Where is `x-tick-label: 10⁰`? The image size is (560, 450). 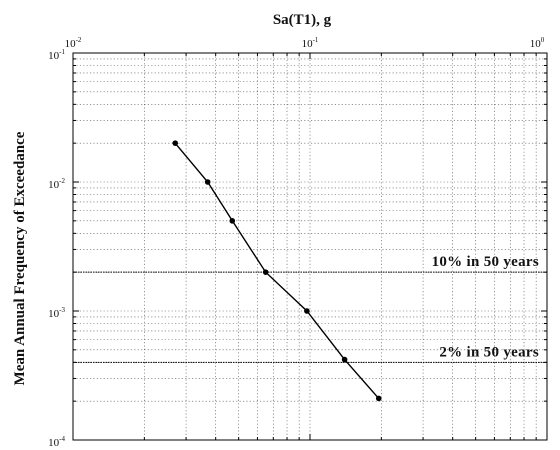 x-tick-label: 10⁰ is located at coordinates (537, 43).